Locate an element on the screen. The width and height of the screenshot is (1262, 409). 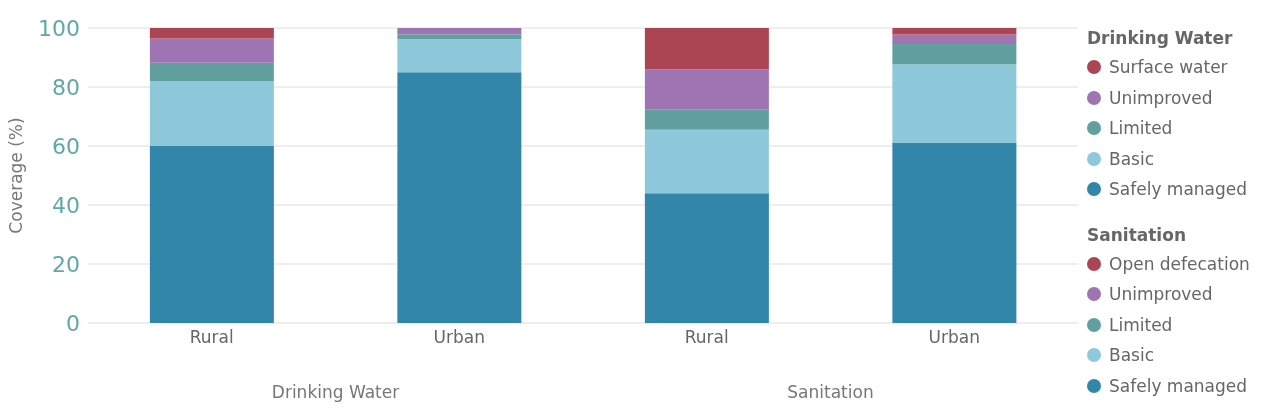
y-tick-label: 60 is located at coordinates (66, 146).